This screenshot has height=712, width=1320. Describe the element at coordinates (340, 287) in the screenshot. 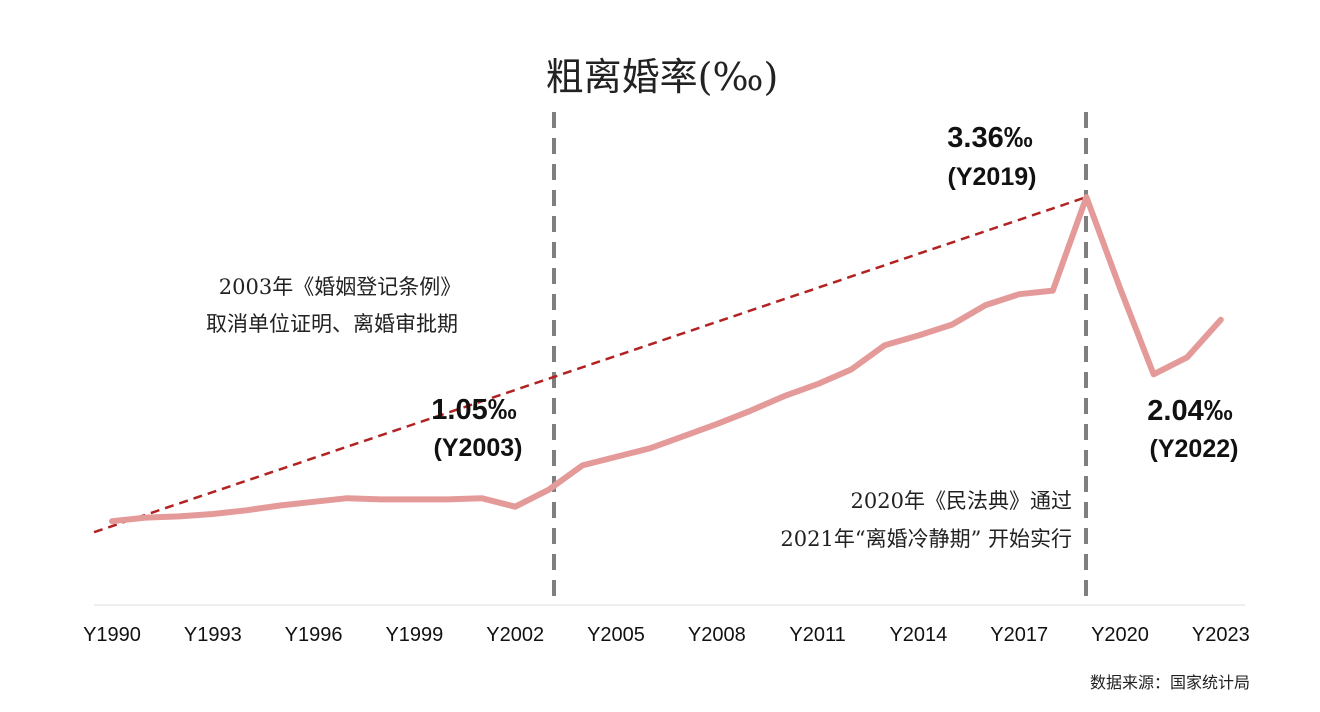

I see `note-2003-line1: 2003年《婚姻登记条例》` at that location.